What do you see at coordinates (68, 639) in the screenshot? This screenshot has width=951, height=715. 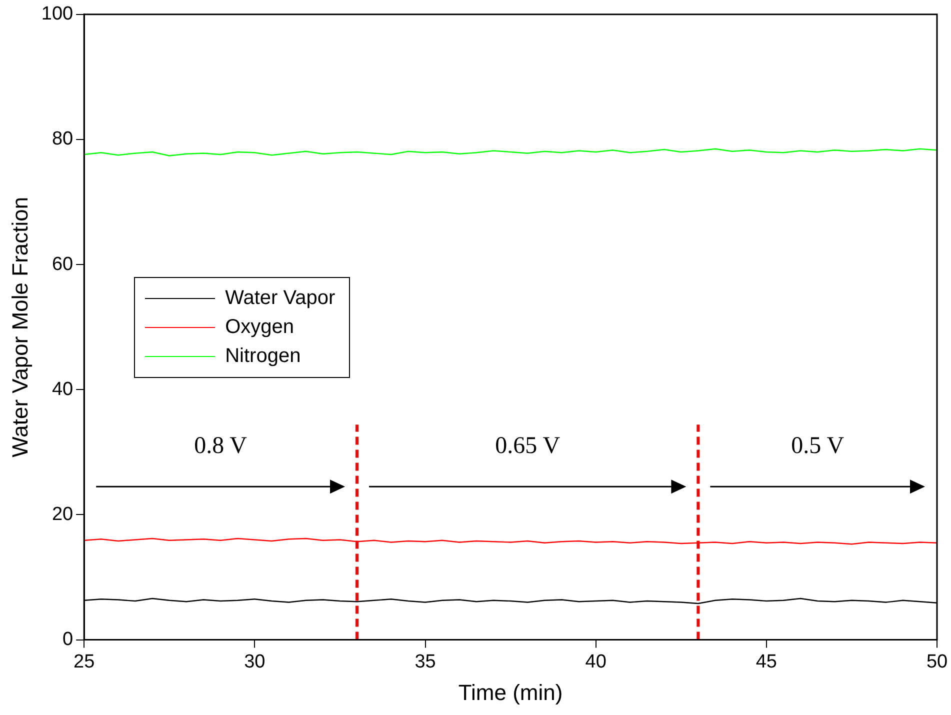 I see `y-tick-label: 0` at bounding box center [68, 639].